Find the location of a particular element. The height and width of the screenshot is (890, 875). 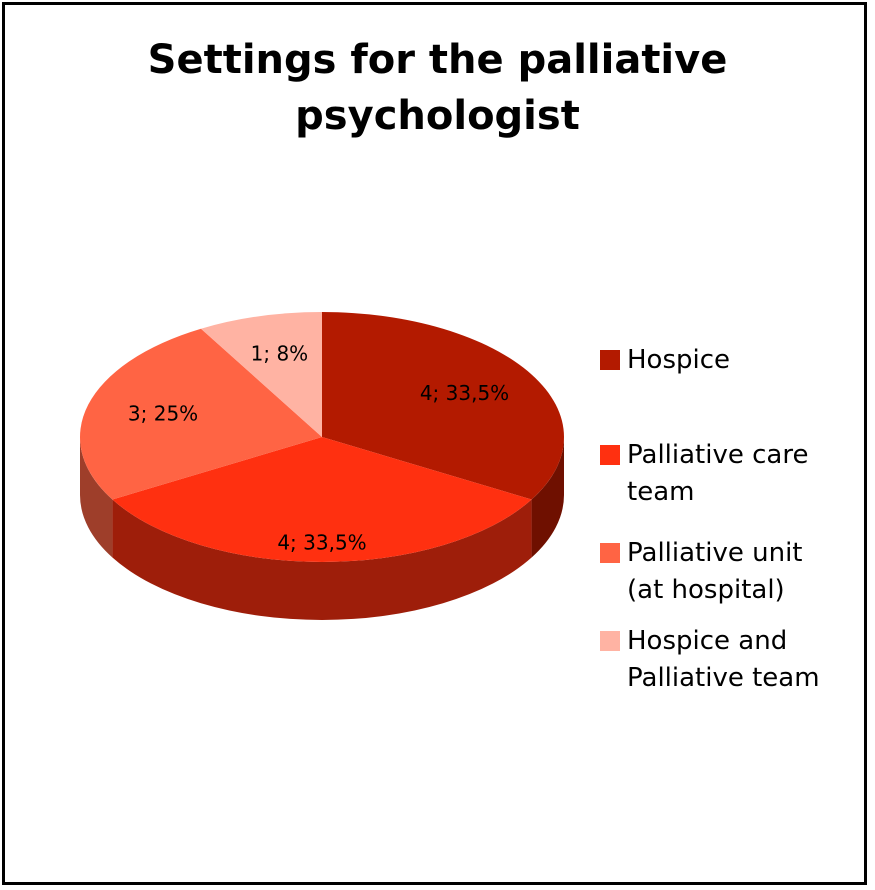

data-label: 3; 25% is located at coordinates (163, 414).